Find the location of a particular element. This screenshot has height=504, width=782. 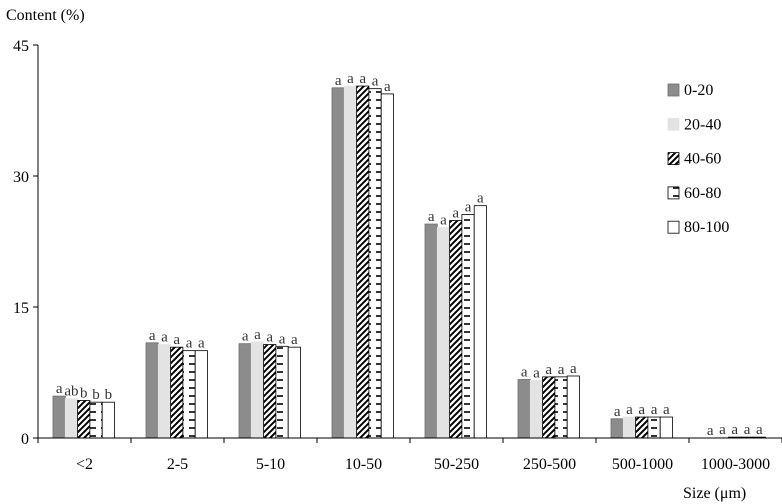

y-tick-label: 30 is located at coordinates (21, 177).